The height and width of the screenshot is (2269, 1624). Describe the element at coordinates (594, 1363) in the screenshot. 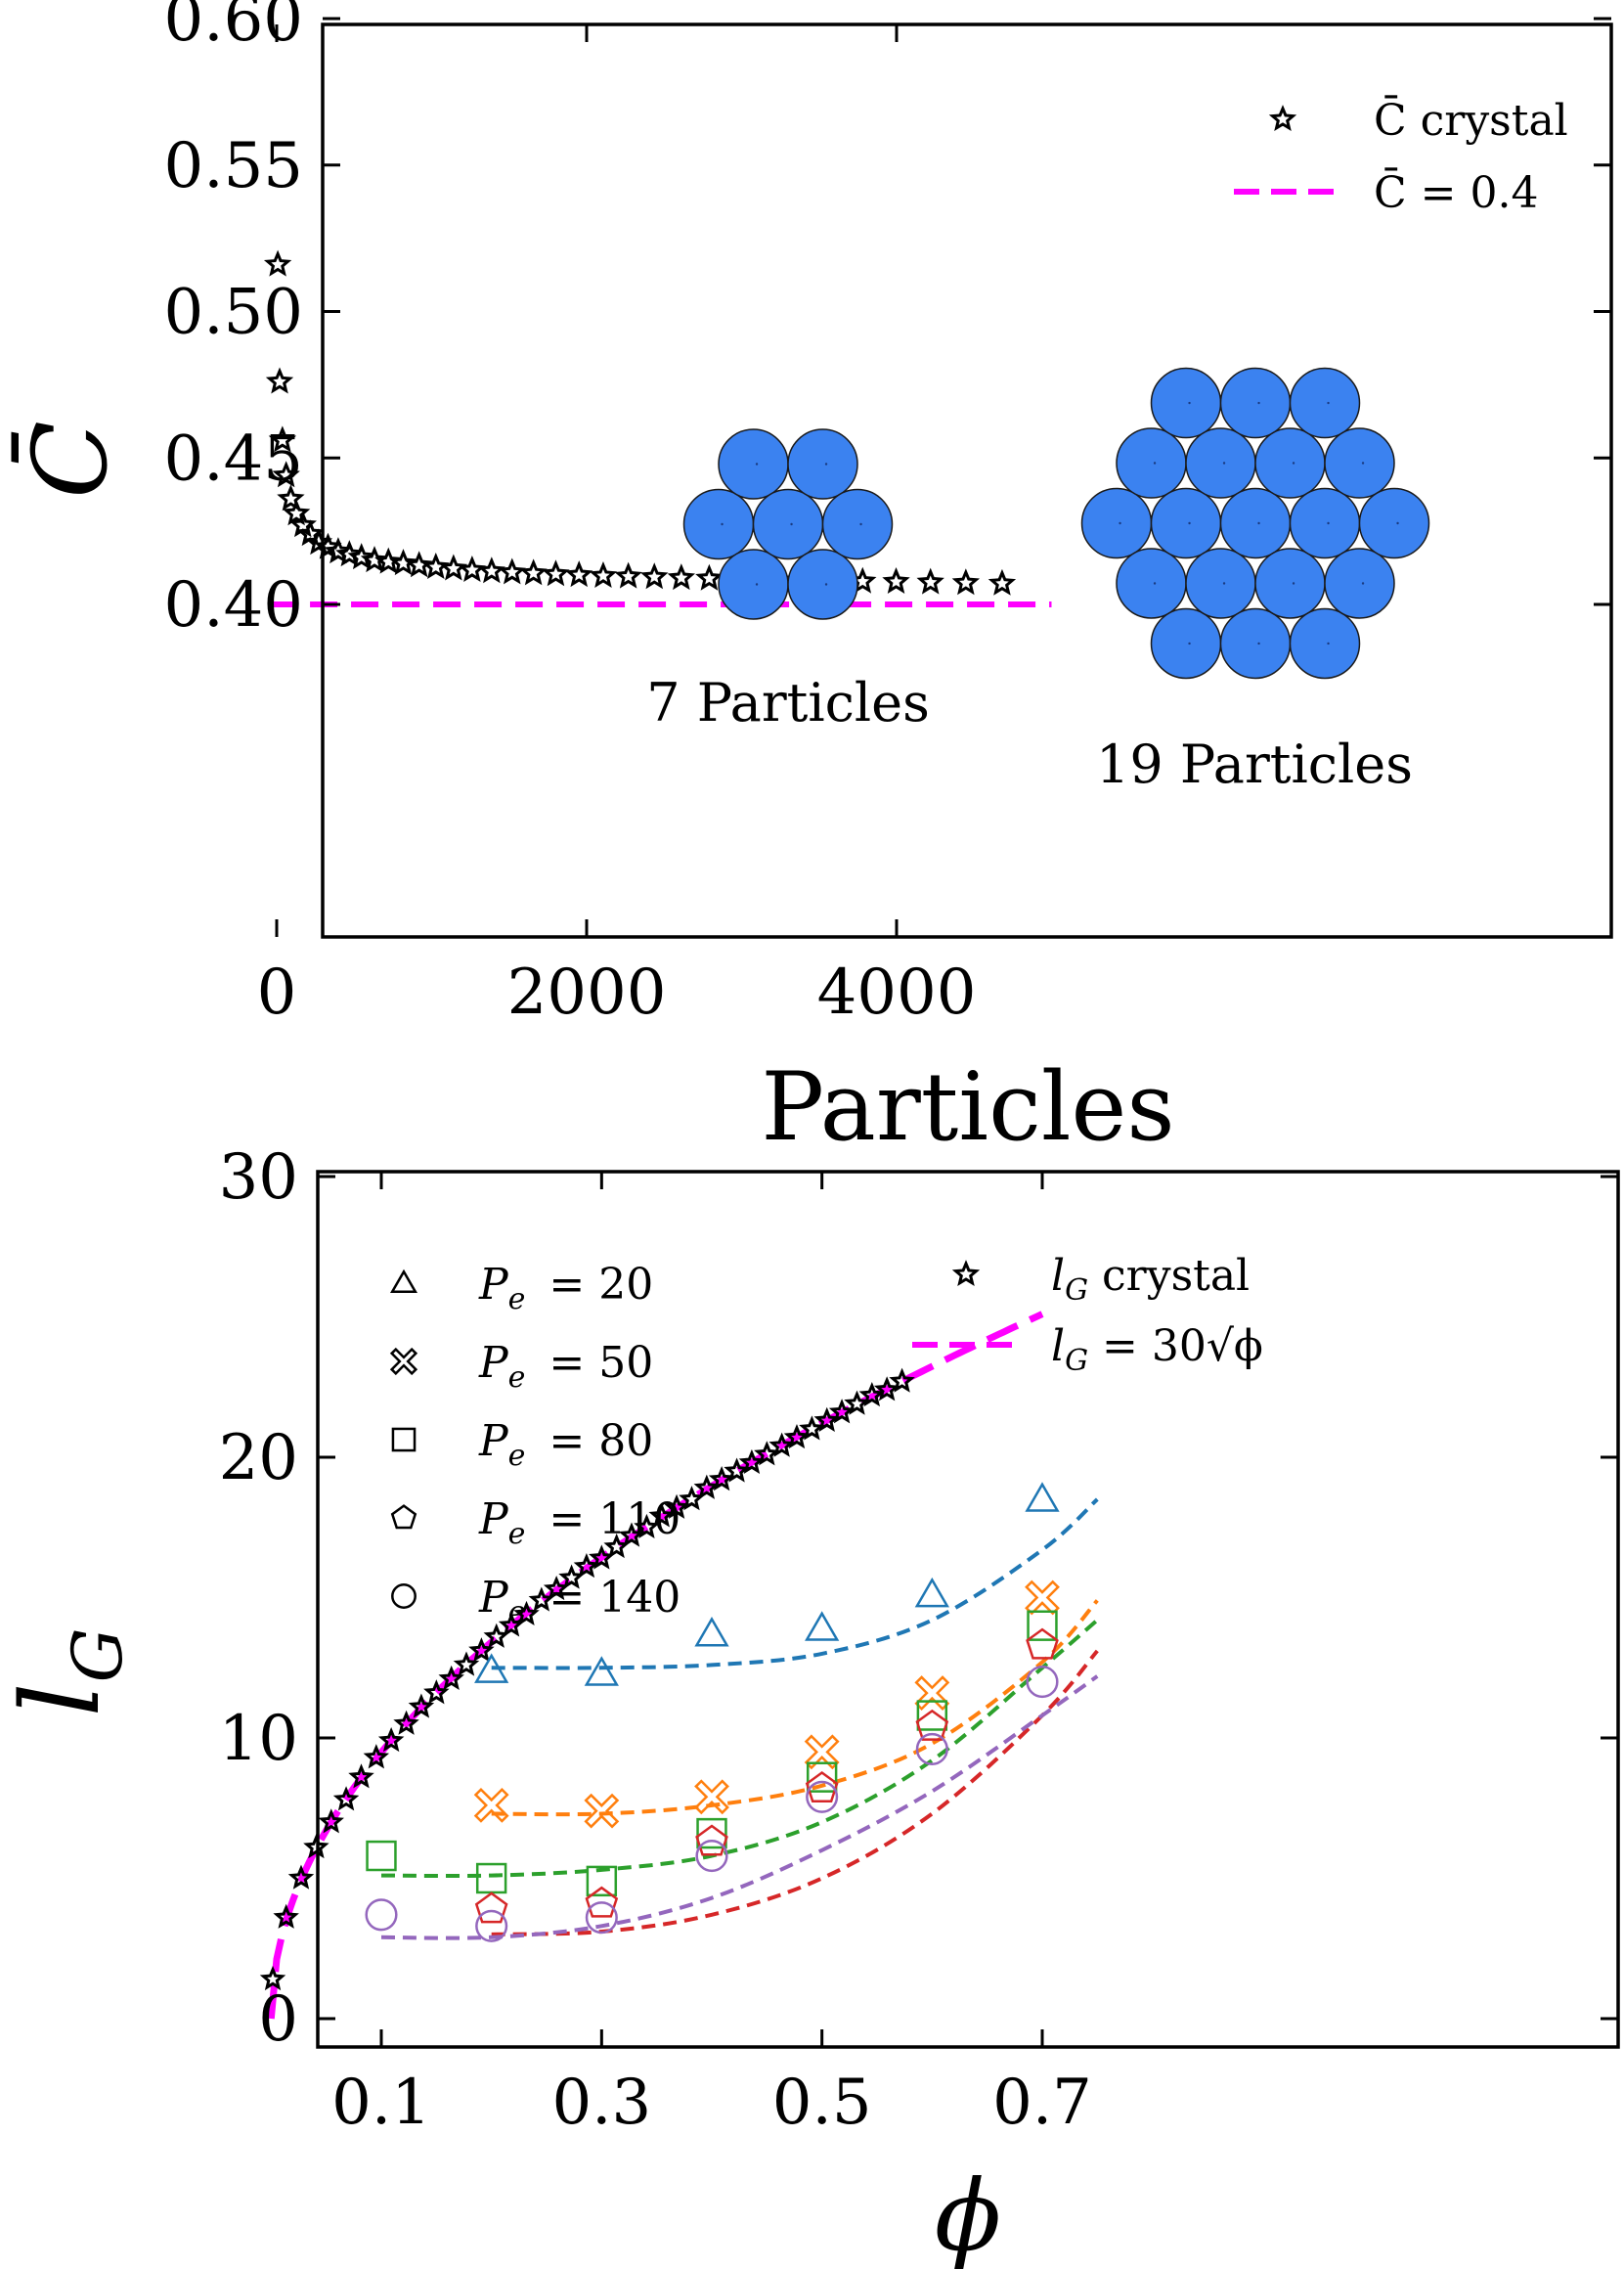

I see `legend-pe-value: = 50` at that location.